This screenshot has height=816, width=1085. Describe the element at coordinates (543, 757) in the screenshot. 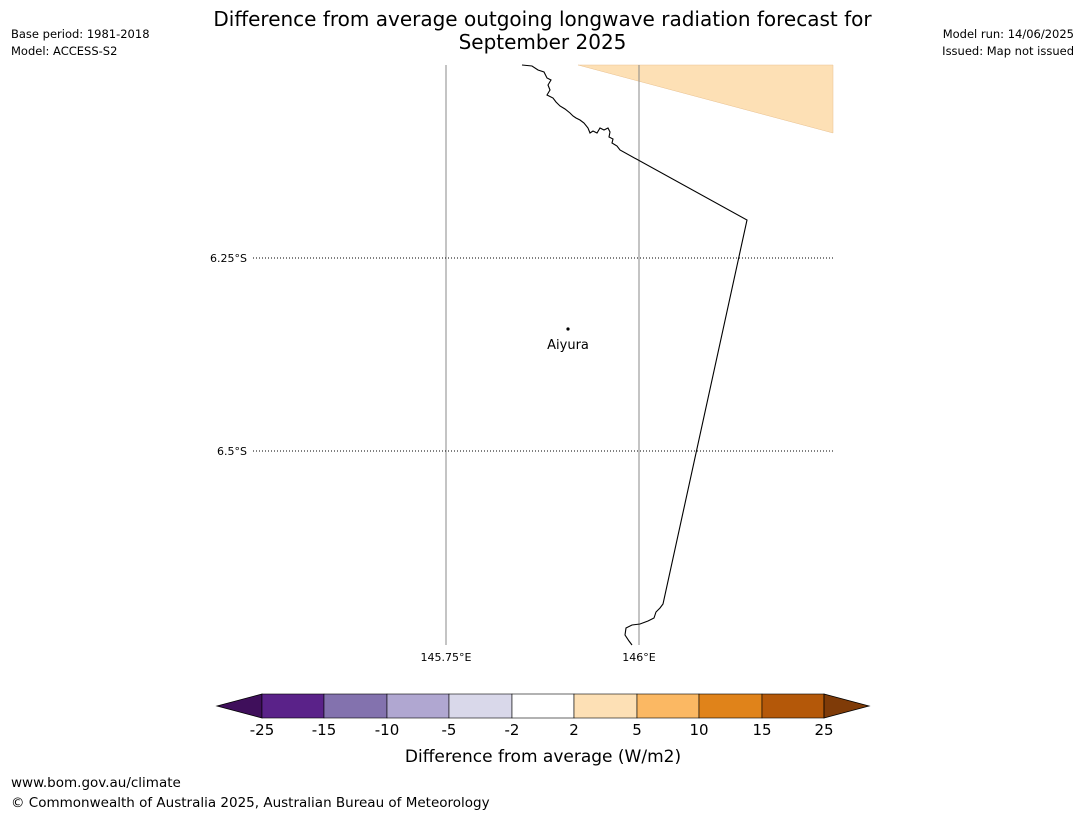

I see `colorbar-label: Difference from average (W/m2)` at that location.